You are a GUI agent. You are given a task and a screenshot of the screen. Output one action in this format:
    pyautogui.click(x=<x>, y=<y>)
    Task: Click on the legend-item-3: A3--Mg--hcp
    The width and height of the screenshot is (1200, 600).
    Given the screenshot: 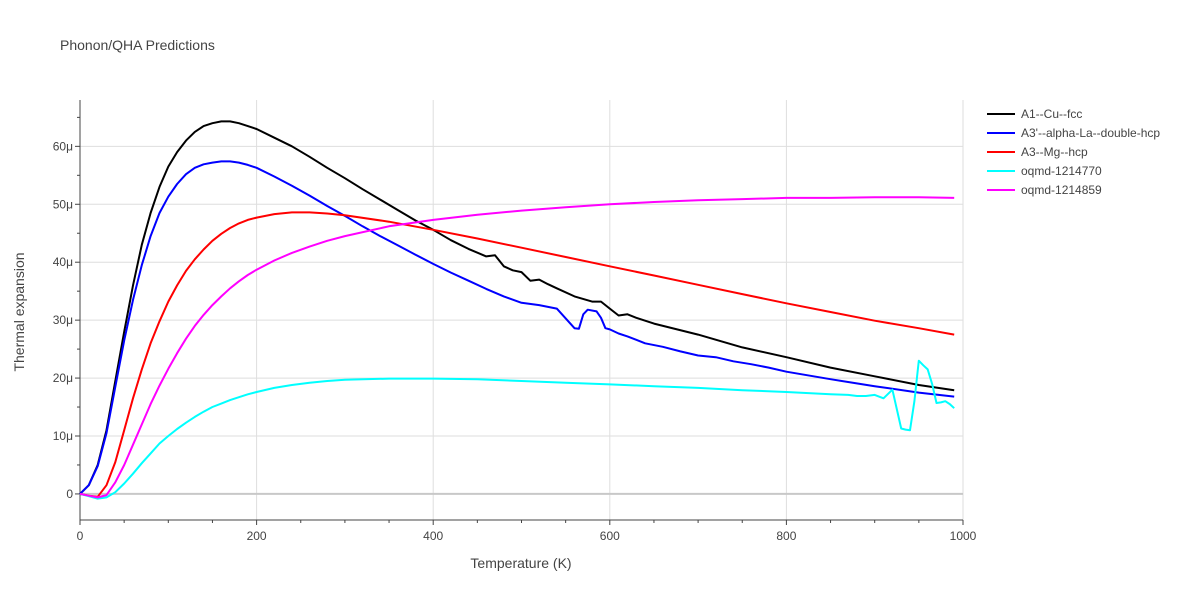 What is the action you would take?
    pyautogui.click(x=1037, y=152)
    